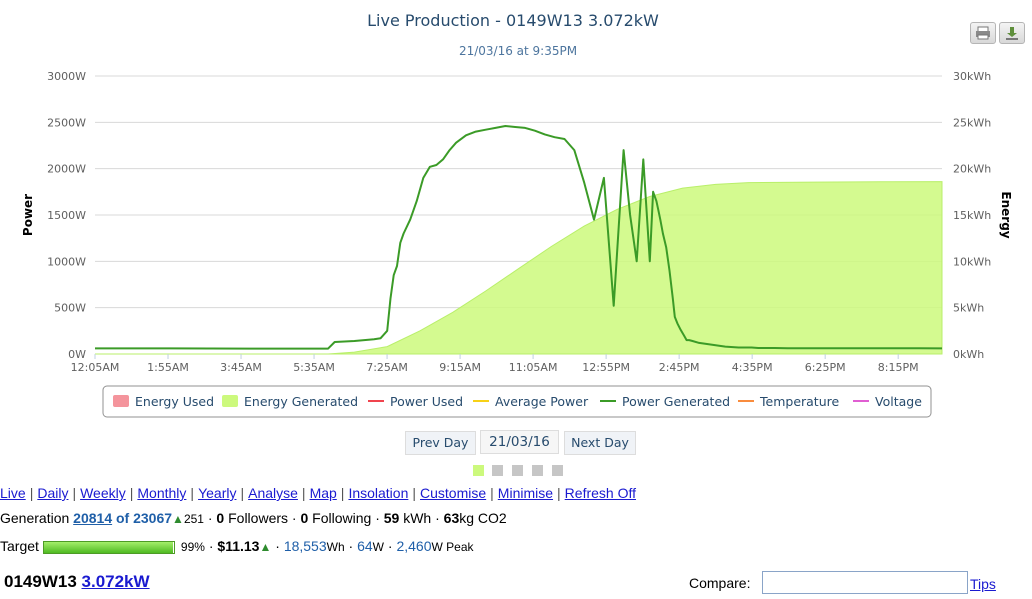 The height and width of the screenshot is (599, 1032). I want to click on print-button, so click(983, 33).